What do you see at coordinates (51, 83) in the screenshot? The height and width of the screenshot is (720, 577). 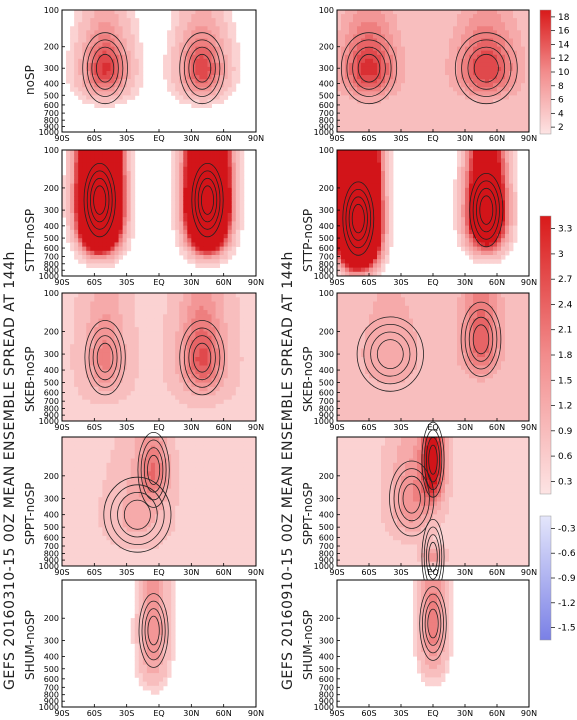 I see `y-tick-label: 400` at bounding box center [51, 83].